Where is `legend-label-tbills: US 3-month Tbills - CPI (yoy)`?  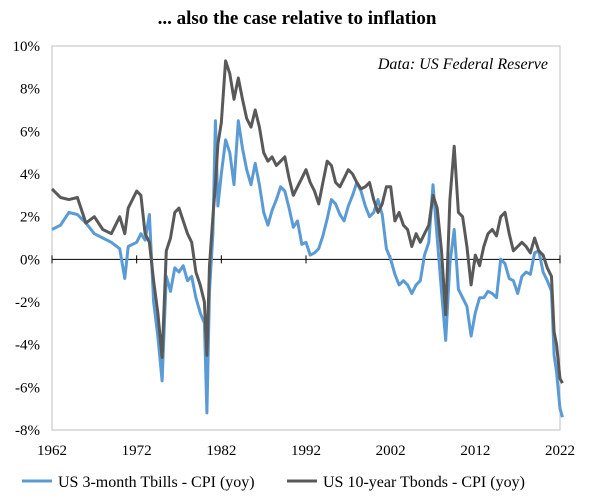
legend-label-tbills: US 3-month Tbills - CPI (yoy) is located at coordinates (156, 482).